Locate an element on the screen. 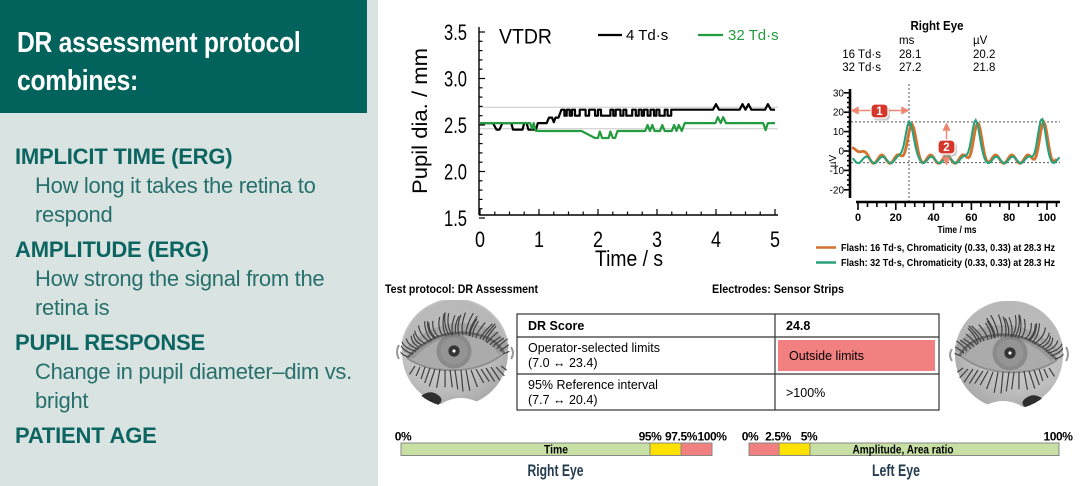 Image resolution: width=1080 pixels, height=486 pixels. svg-text: 3.0 is located at coordinates (455, 79).